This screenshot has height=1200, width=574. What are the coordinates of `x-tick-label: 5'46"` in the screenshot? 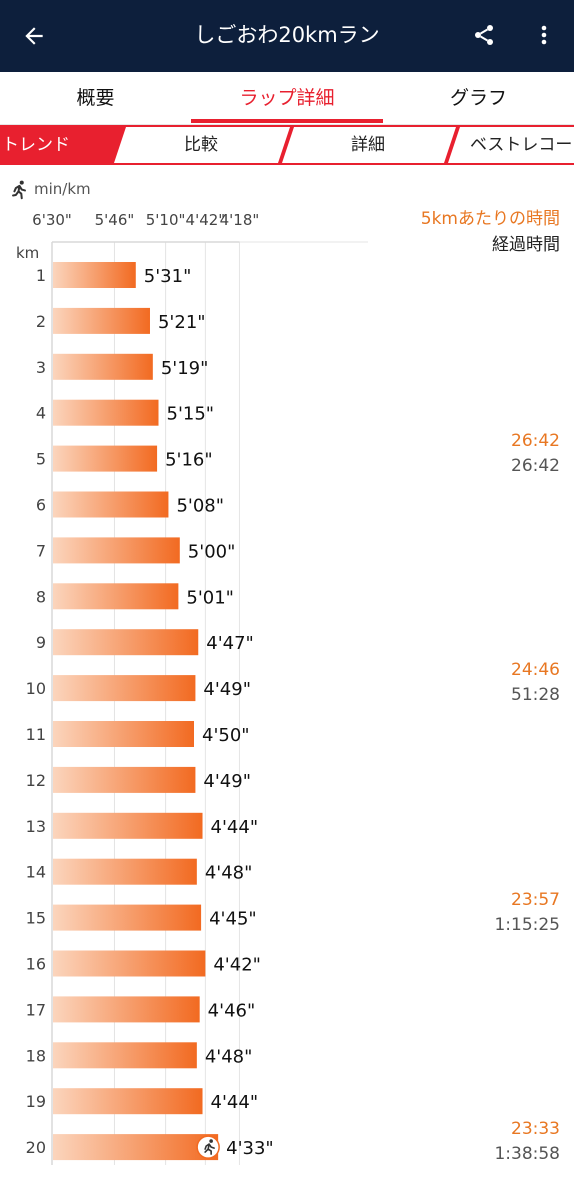 It's located at (115, 220).